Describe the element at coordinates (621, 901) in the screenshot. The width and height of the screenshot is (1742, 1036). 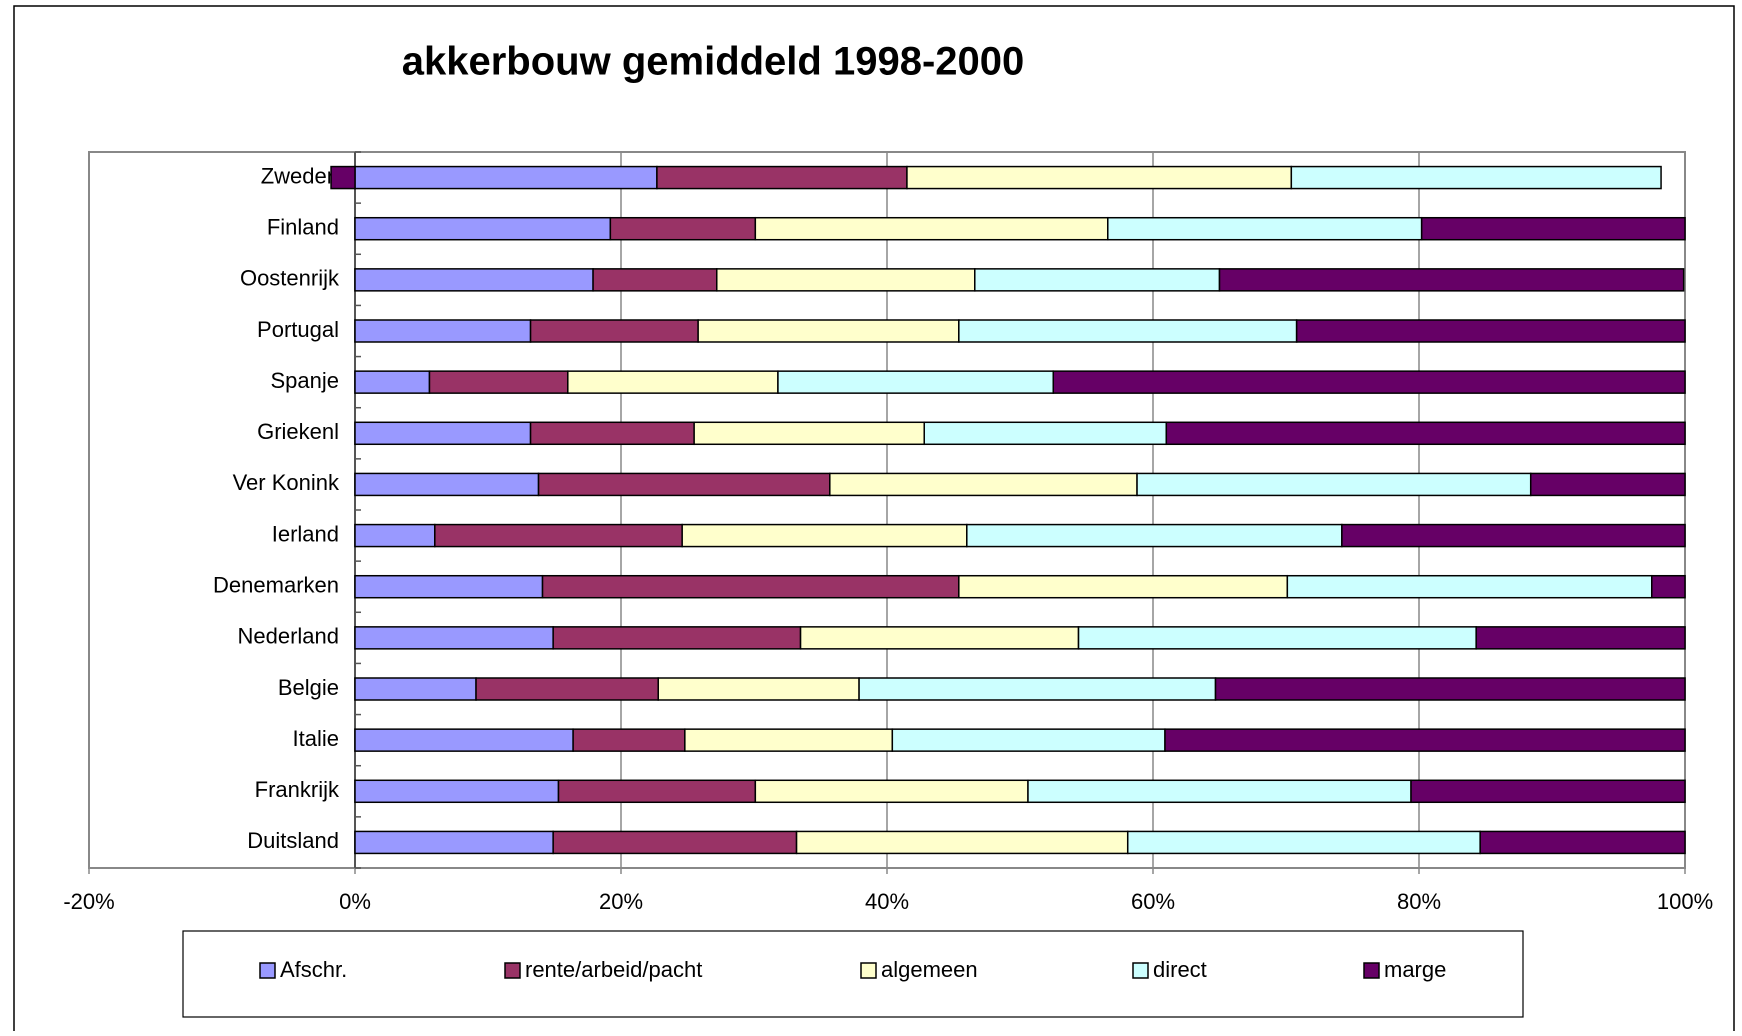
I see `x-tick-label: 20%` at that location.